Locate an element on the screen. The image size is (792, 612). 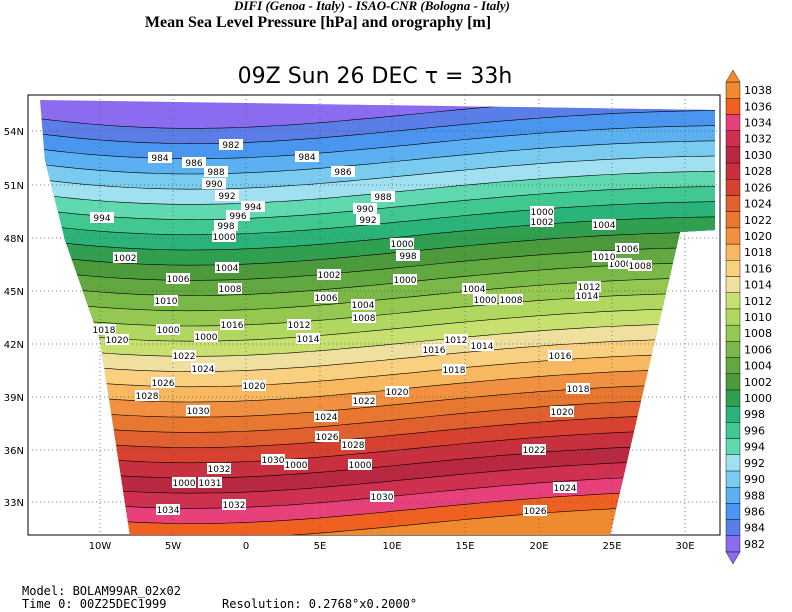
contour-label: 996 is located at coordinates (237, 217).